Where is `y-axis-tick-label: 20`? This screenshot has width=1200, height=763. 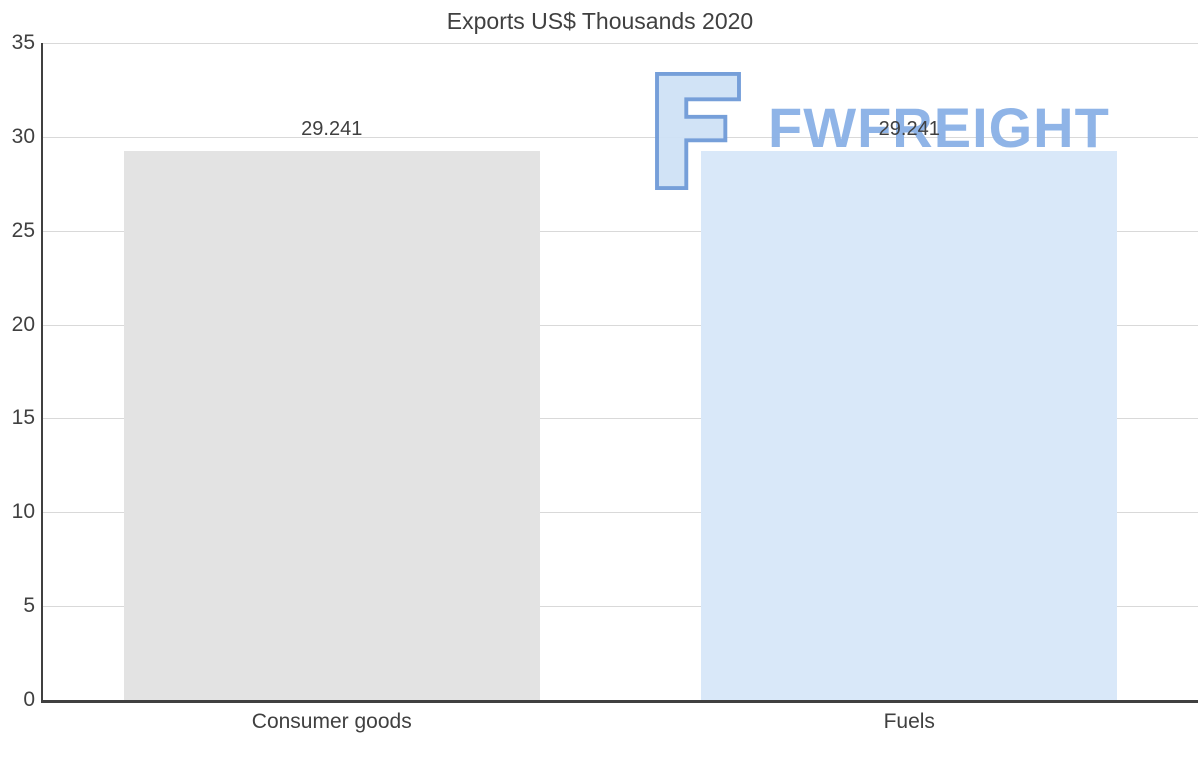 y-axis-tick-label: 20 is located at coordinates (23, 324).